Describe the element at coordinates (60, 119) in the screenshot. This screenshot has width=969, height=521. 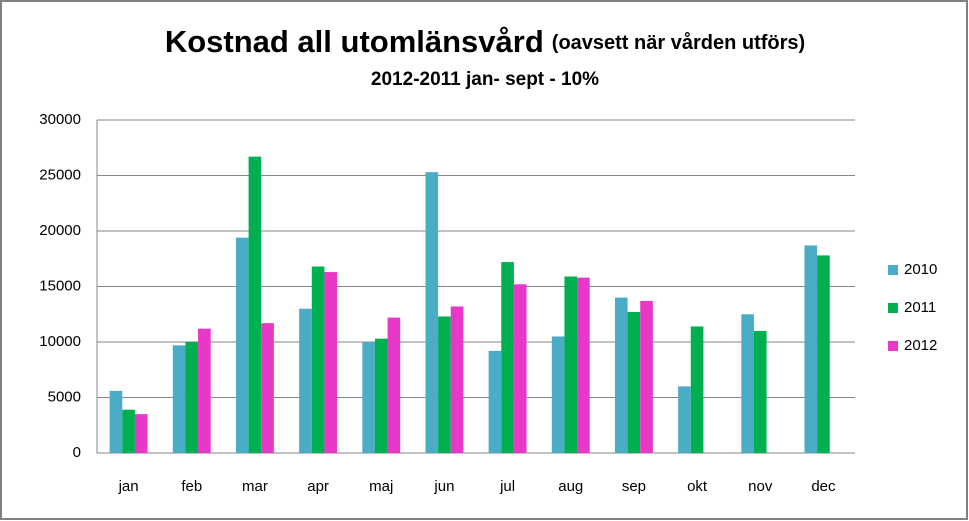
I see `y-tick-label: 30000` at that location.